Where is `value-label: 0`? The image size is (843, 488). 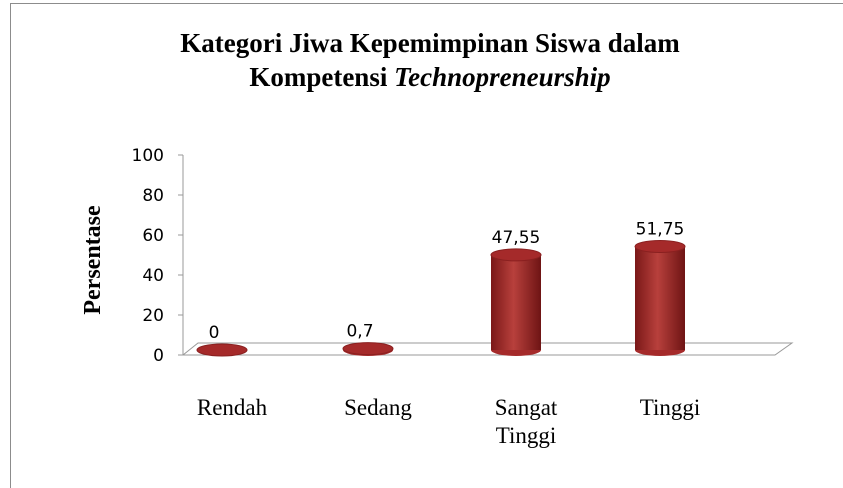 value-label: 0 is located at coordinates (214, 333).